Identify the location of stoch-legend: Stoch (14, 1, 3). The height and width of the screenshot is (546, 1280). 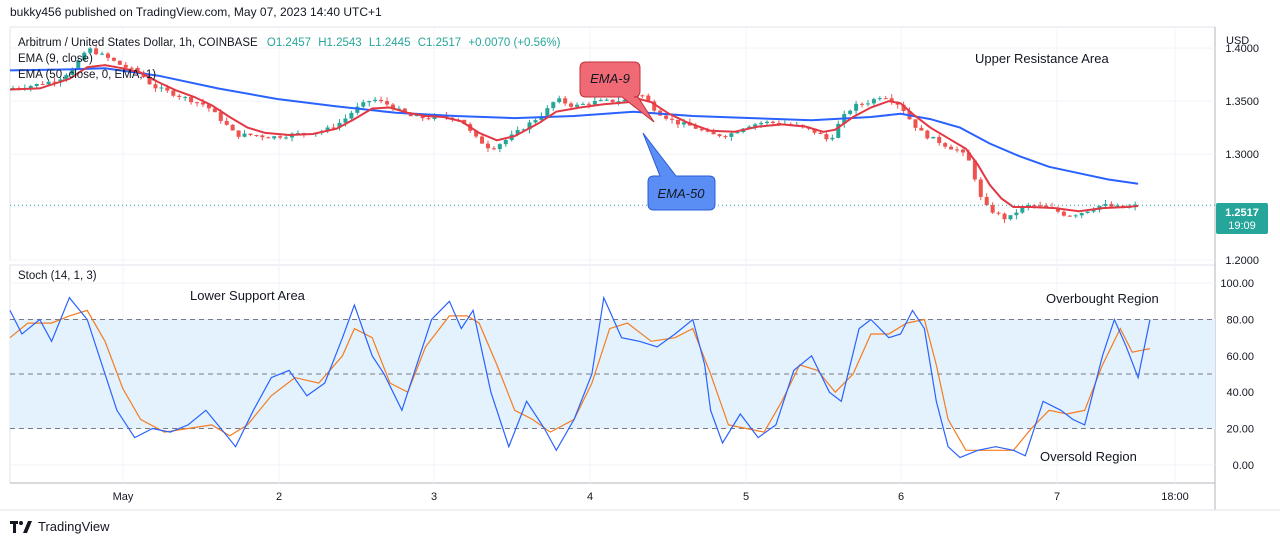
(57, 276).